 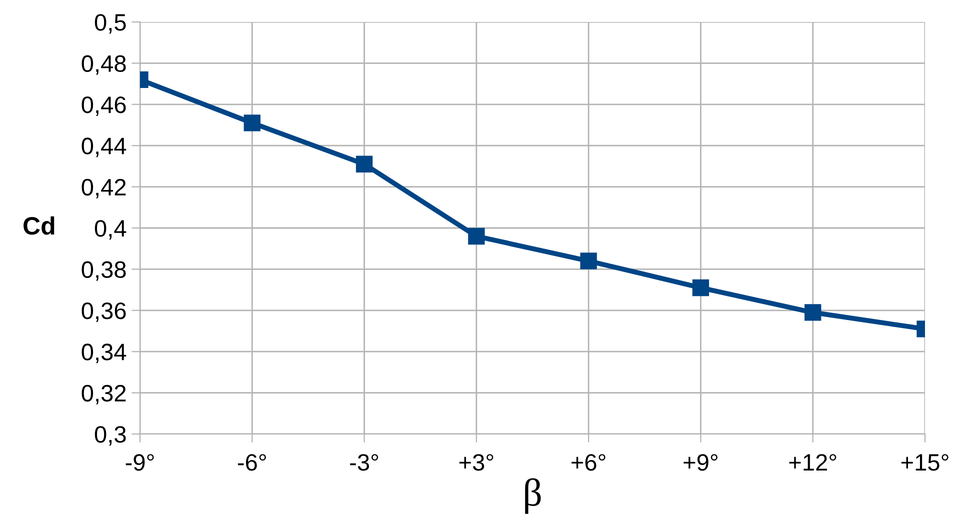 What do you see at coordinates (701, 462) in the screenshot?
I see `x-tick-label: +9°` at bounding box center [701, 462].